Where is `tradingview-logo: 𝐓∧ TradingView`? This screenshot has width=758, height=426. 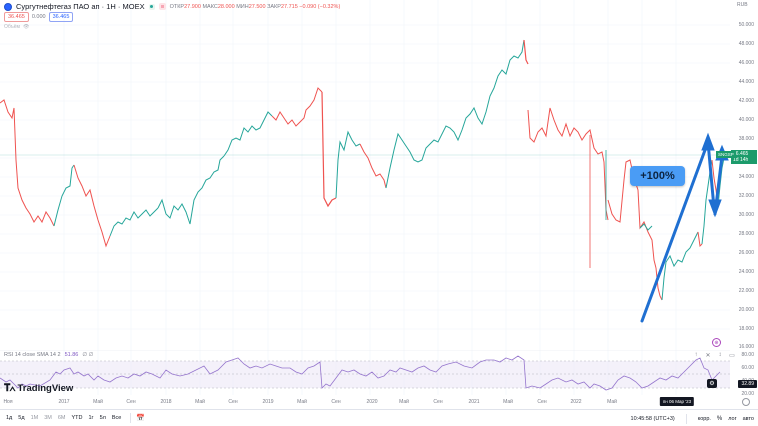 tradingview-logo: 𝐓∧ TradingView is located at coordinates (38, 388).